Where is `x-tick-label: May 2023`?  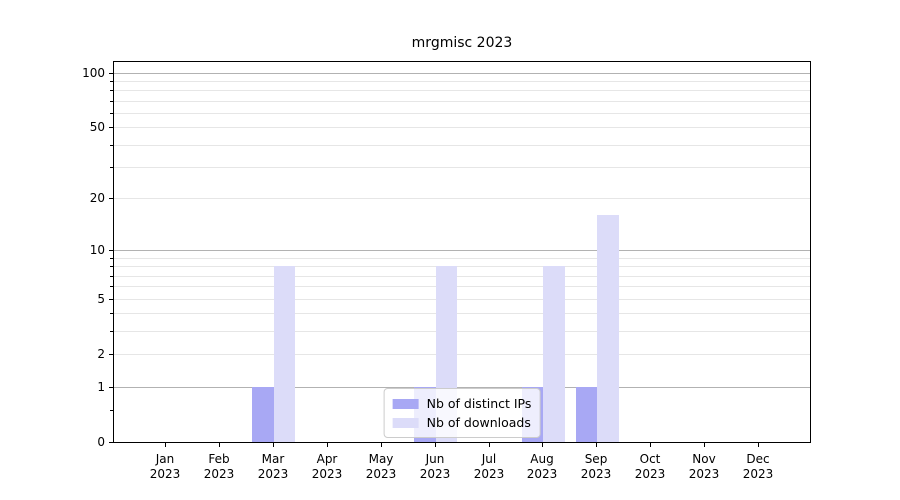
x-tick-label: May 2023 is located at coordinates (381, 467).